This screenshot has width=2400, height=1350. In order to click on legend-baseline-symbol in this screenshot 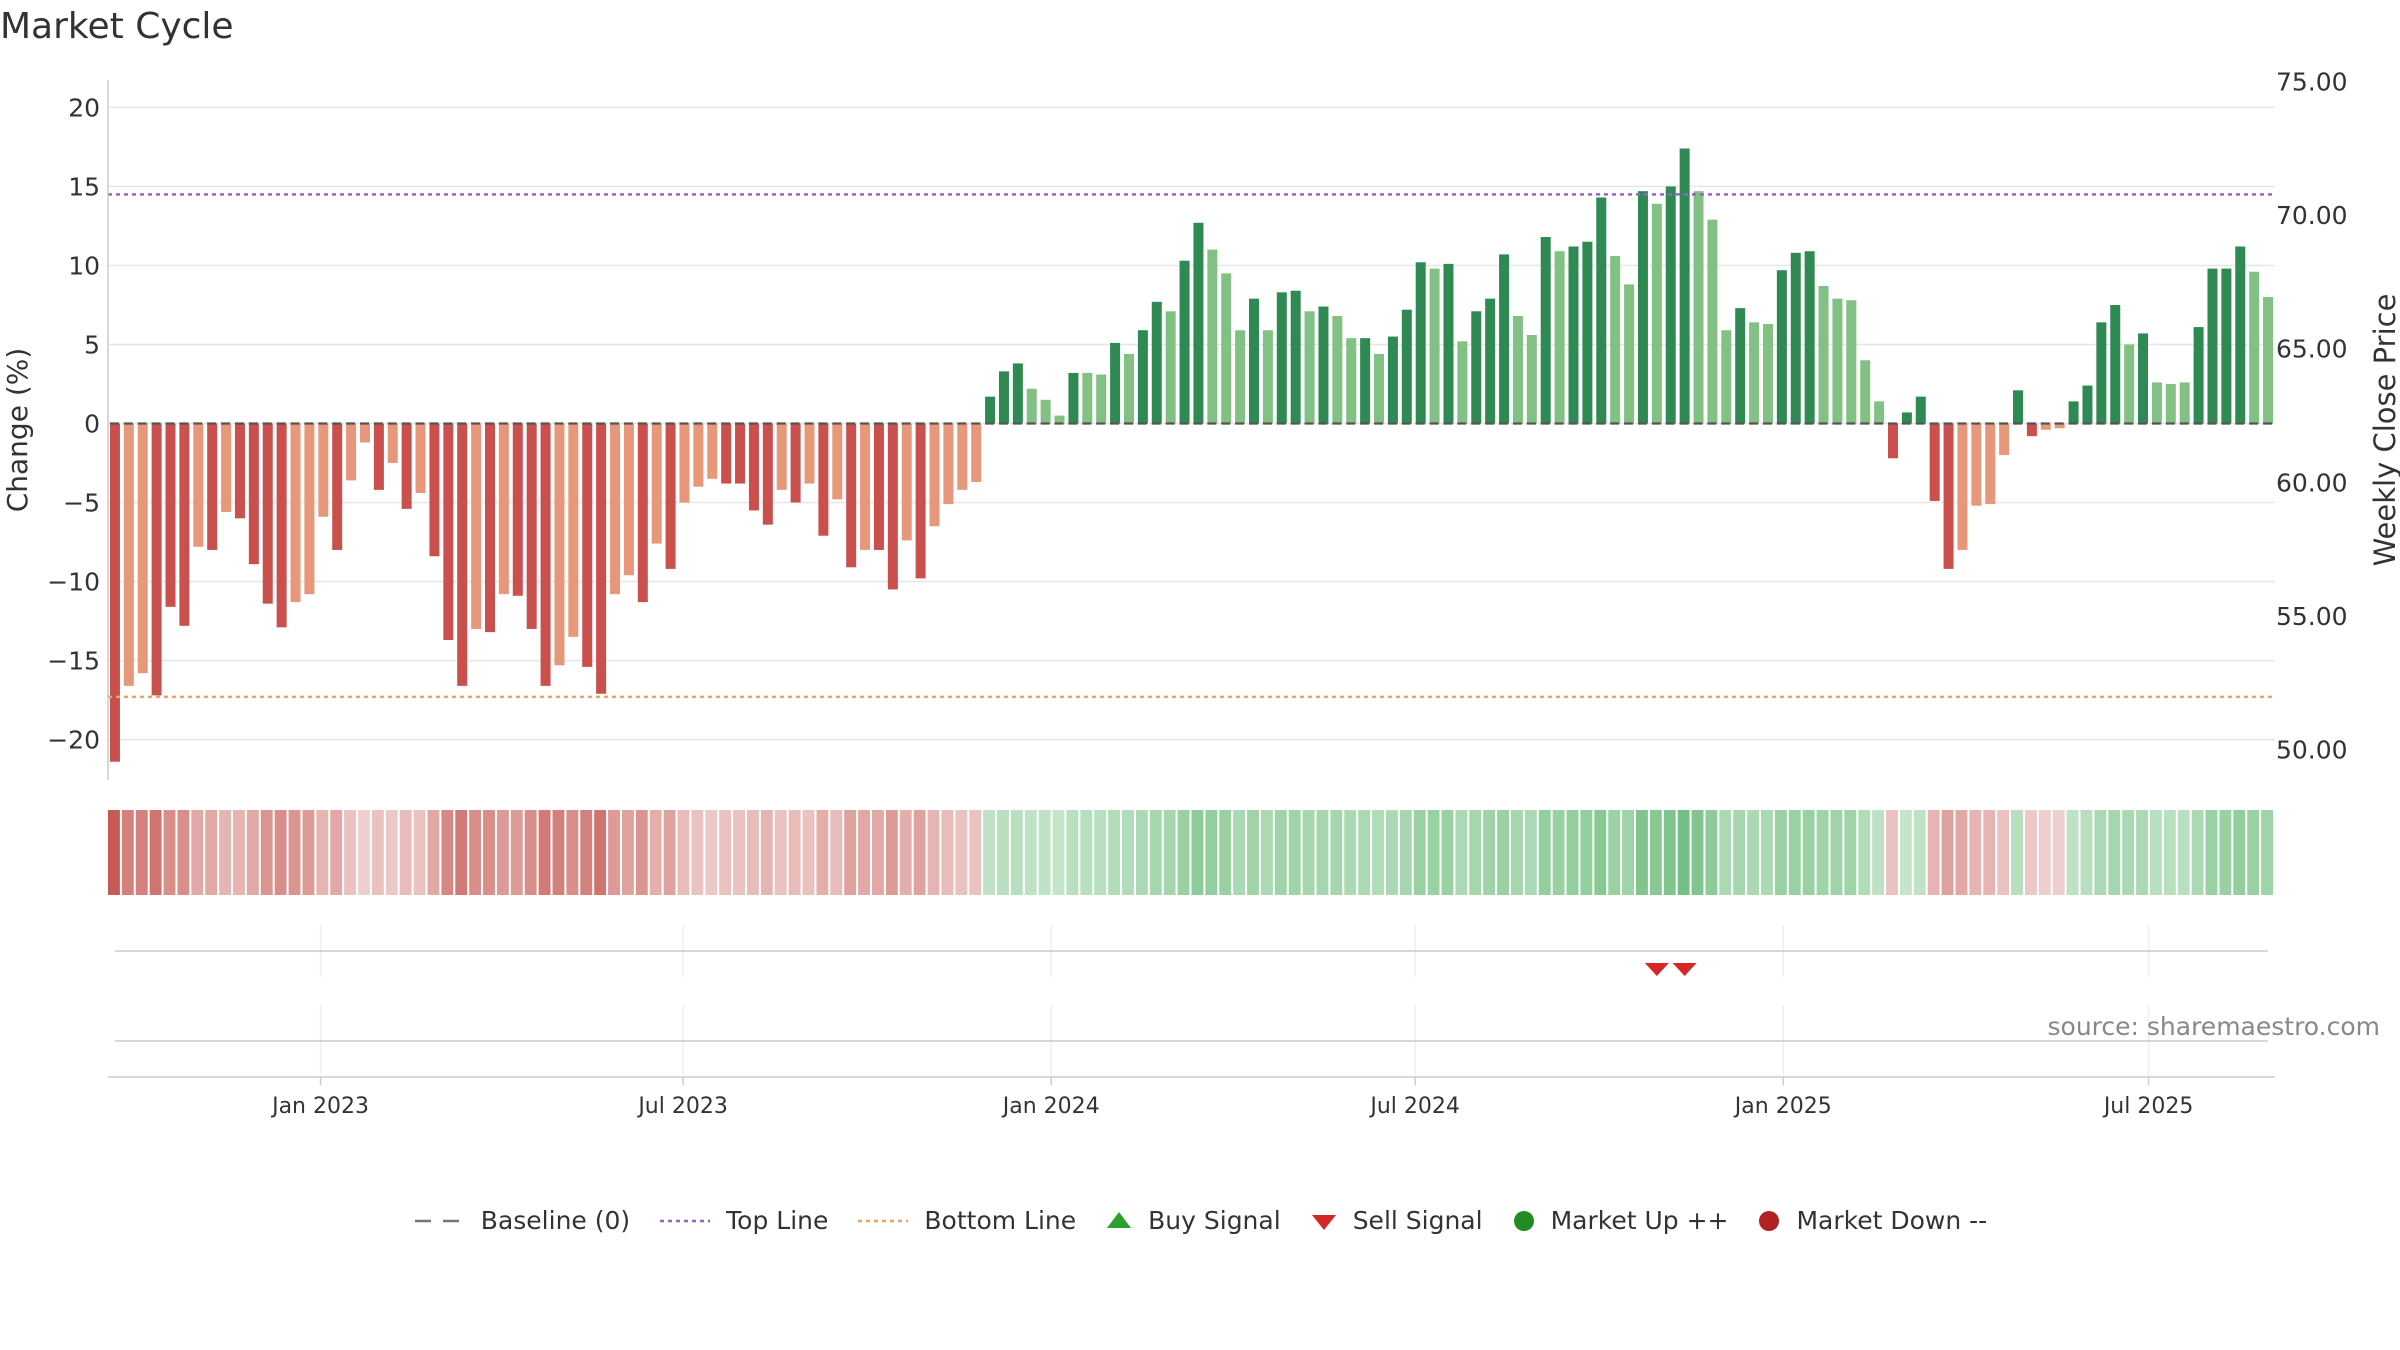, I will do `click(439, 1220)`.